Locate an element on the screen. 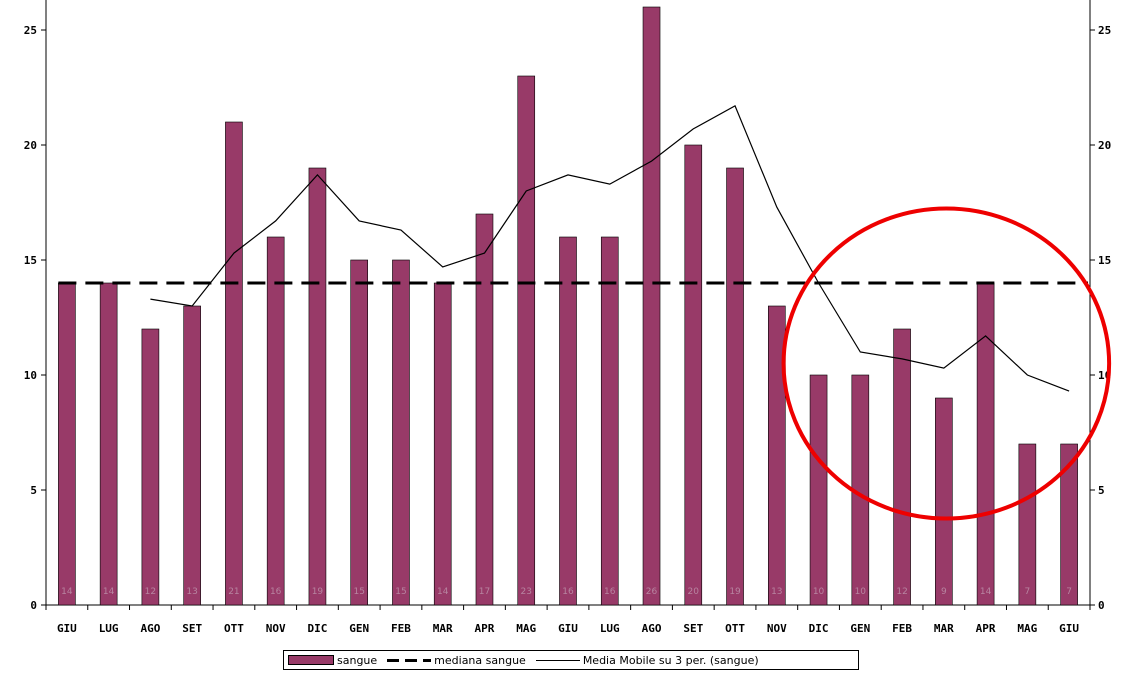  highlight-circle is located at coordinates (946, 363).